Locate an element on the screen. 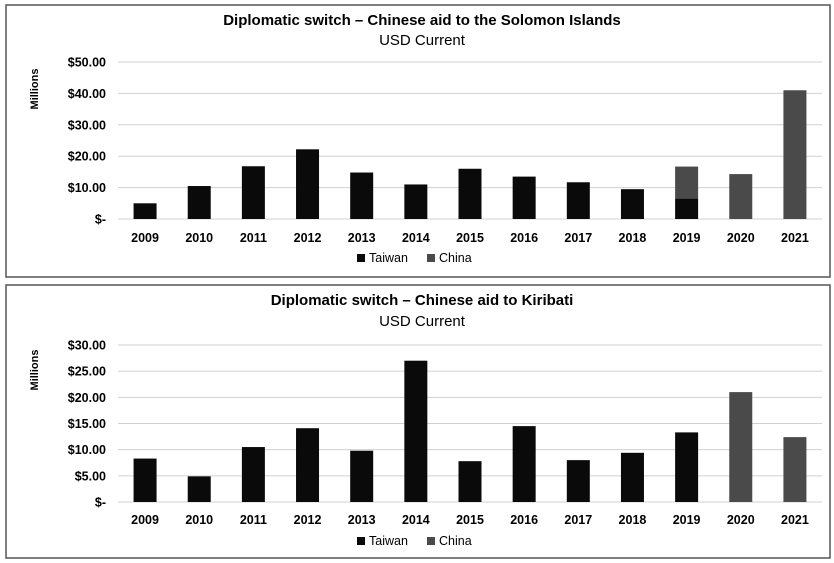 The width and height of the screenshot is (834, 563). chart-2-subtitle: USD Current is located at coordinates (422, 321).